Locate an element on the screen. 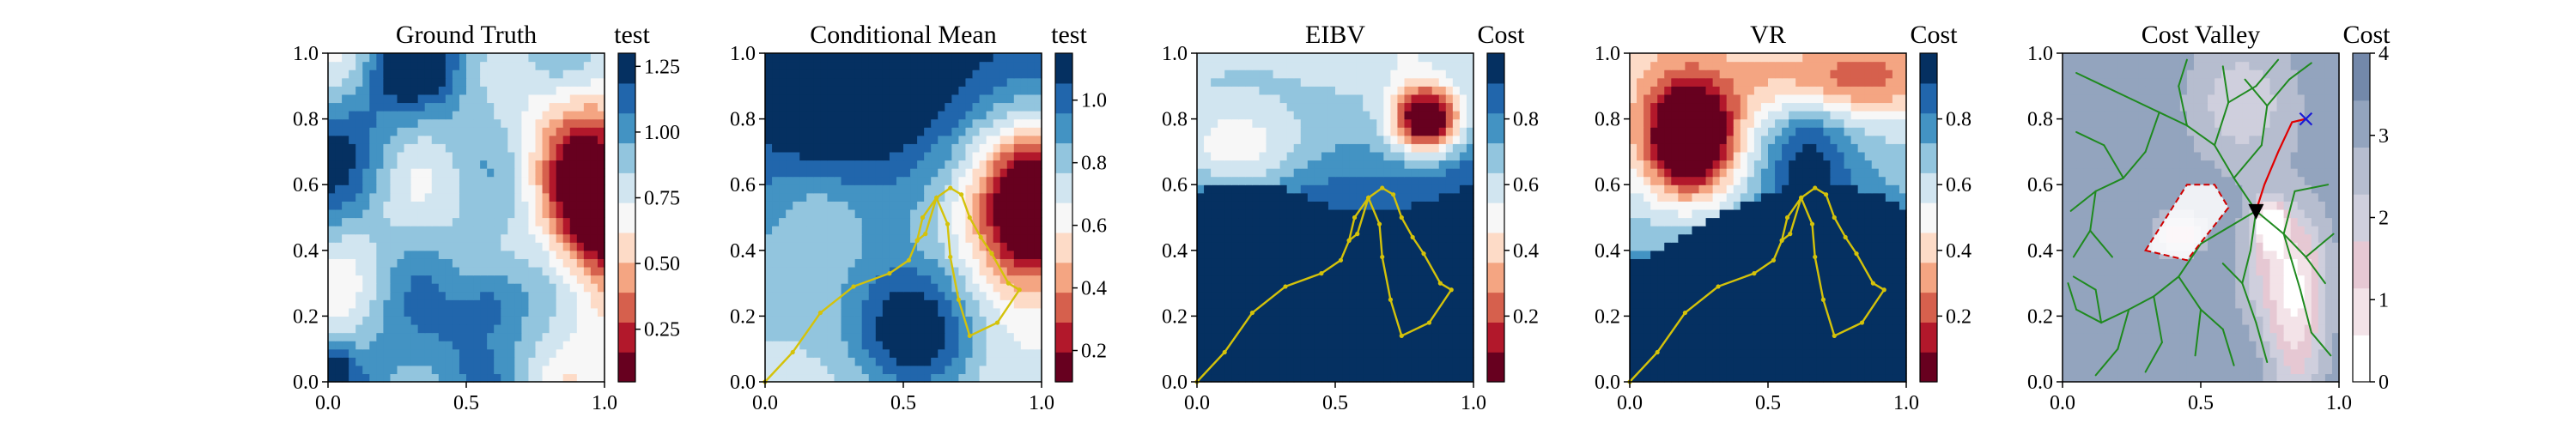  colorbar-tick-label: 1.00 is located at coordinates (662, 133).